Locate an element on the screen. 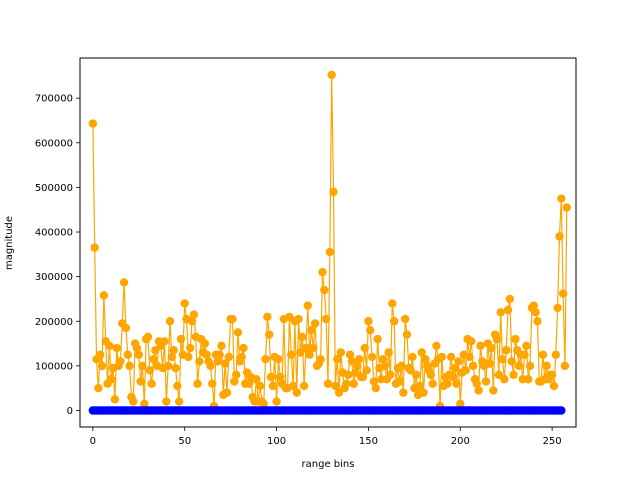  y-tick-label: 200000 is located at coordinates (54, 322).